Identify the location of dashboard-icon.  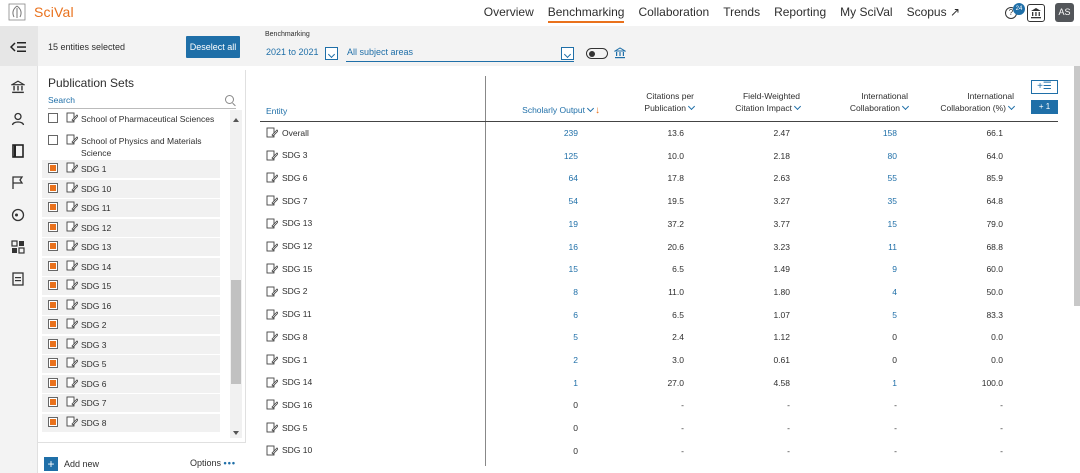
(18, 247).